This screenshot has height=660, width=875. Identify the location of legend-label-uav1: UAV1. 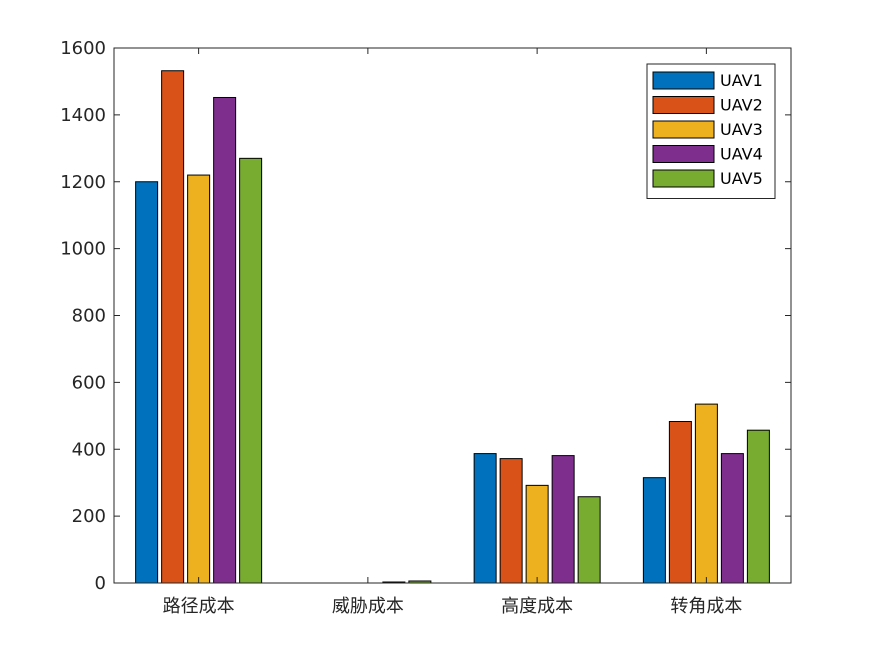
(741, 80).